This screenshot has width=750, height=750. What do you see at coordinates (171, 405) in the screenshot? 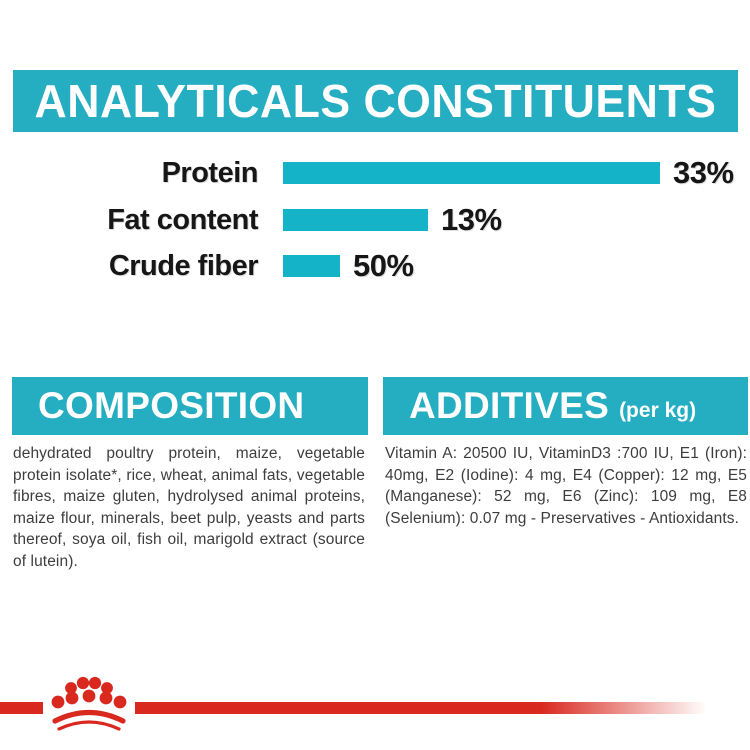
I see `composition-title: COMPOSITION` at bounding box center [171, 405].